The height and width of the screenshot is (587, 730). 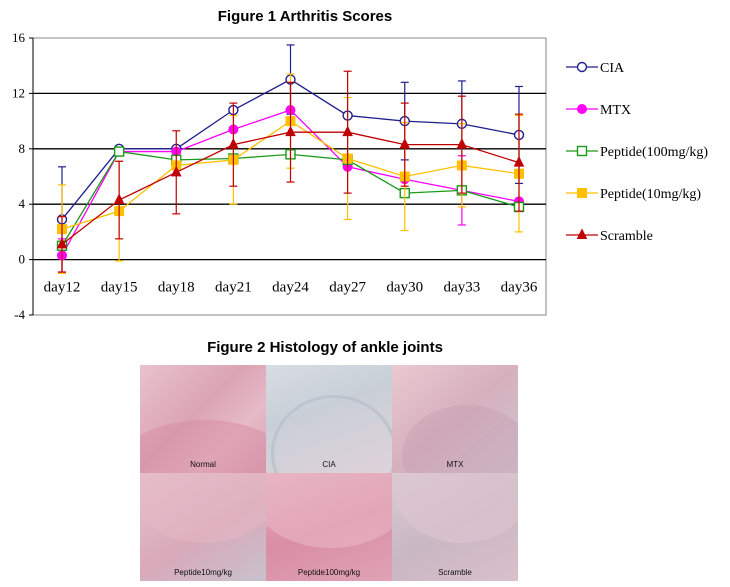 I want to click on legend-label: MTX, so click(x=615, y=110).